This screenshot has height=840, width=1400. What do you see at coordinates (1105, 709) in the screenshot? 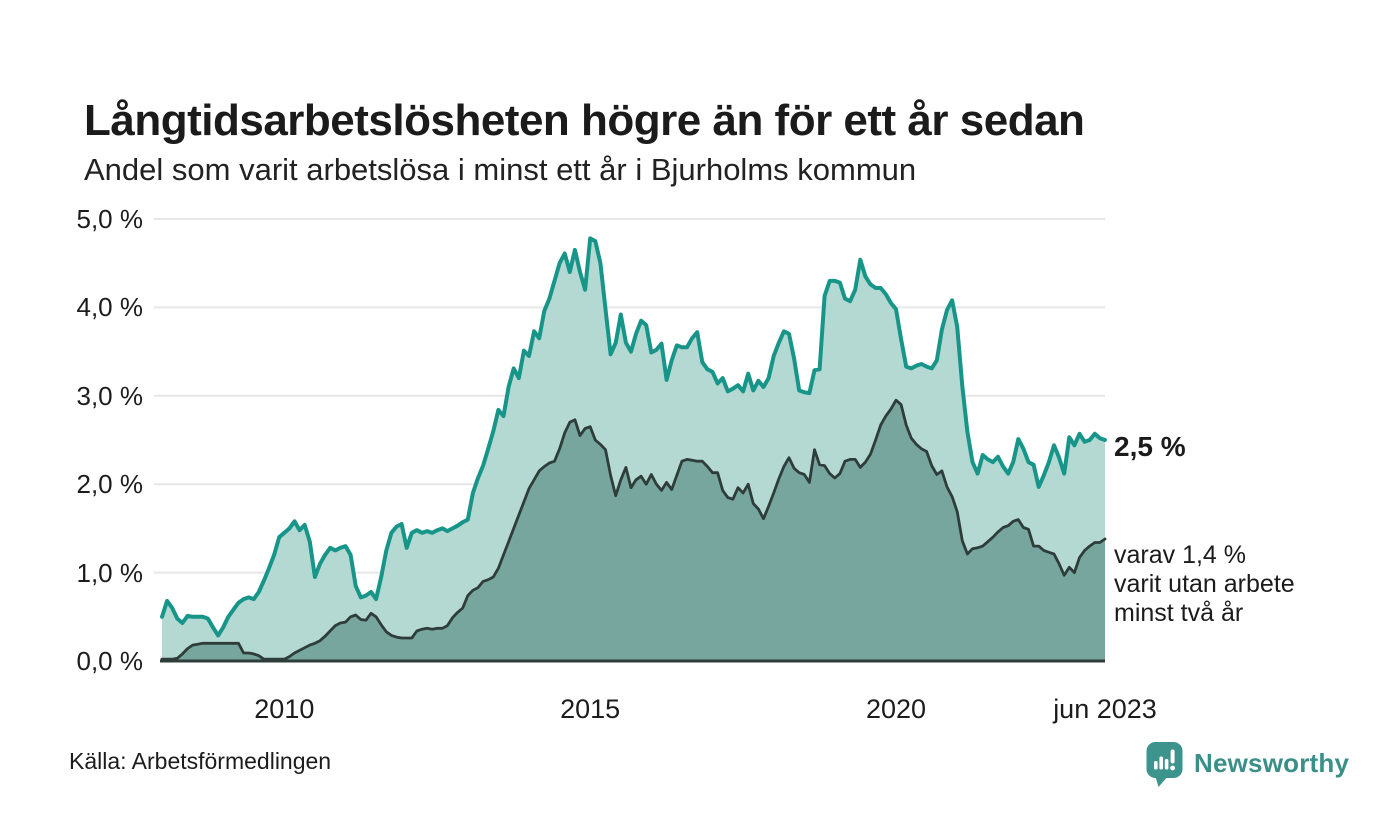
I see `x-axis-label: jun 2023` at bounding box center [1105, 709].